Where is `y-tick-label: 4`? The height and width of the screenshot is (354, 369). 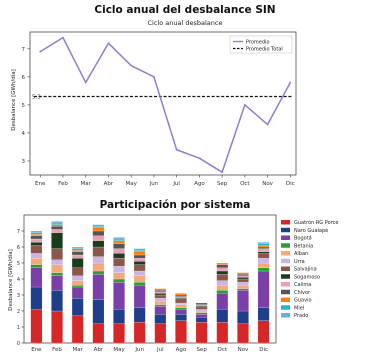 y-tick-label: 4 is located at coordinates (18, 280).